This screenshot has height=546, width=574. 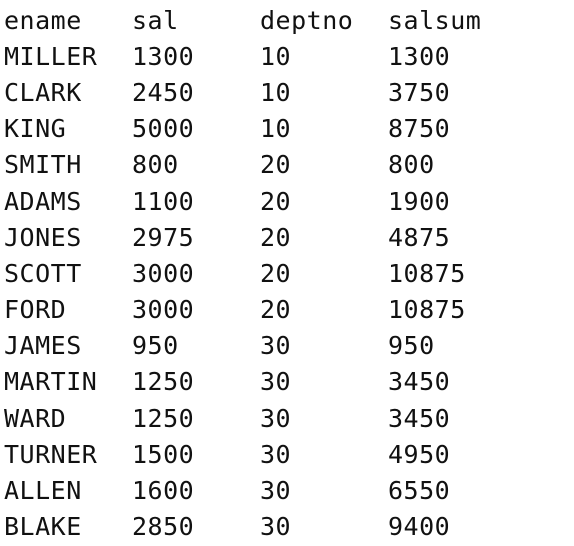 I want to click on cell-sal: 1300, so click(x=163, y=56).